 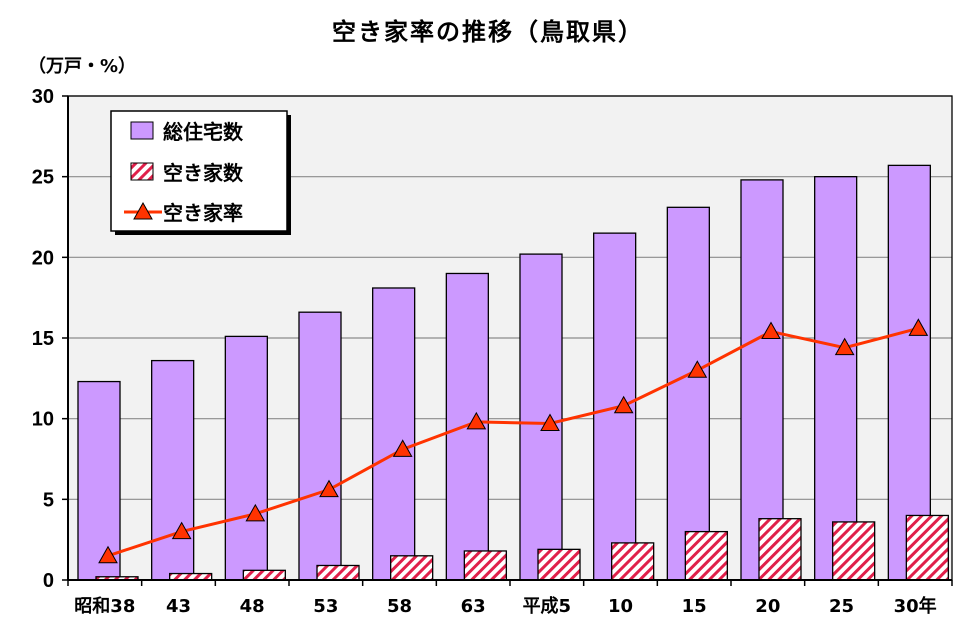 I want to click on x-tick-label: 昭和38, so click(x=104, y=606).